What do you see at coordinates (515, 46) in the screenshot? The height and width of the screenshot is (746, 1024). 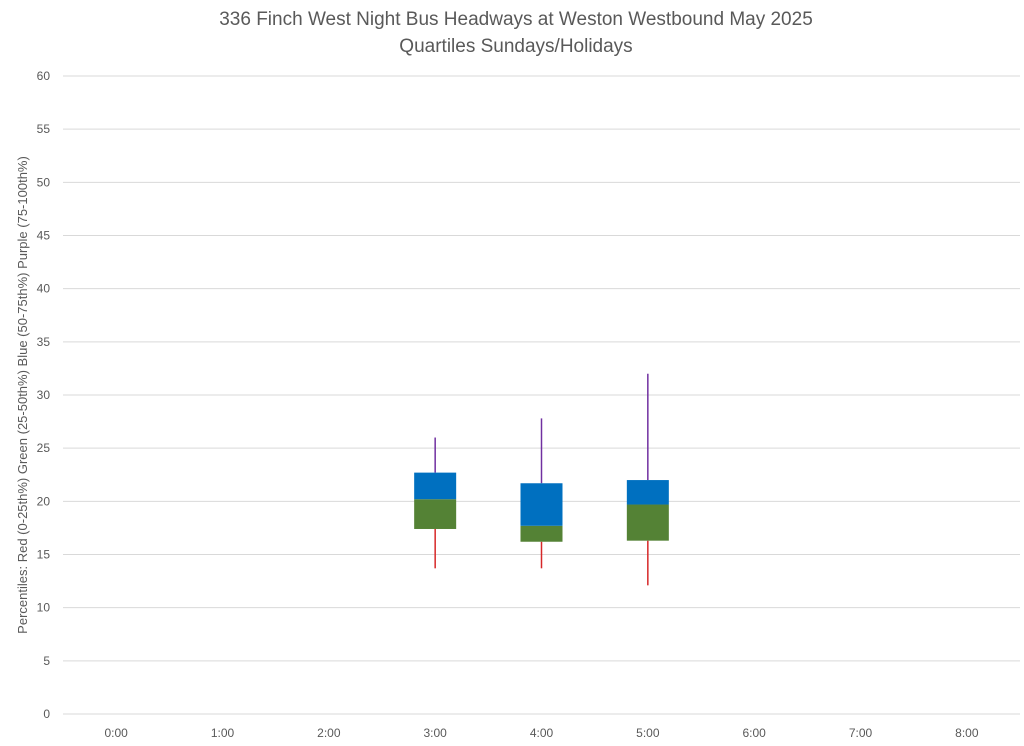 I see `chart-subtitle: Quartiles Sundays/Holidays` at bounding box center [515, 46].